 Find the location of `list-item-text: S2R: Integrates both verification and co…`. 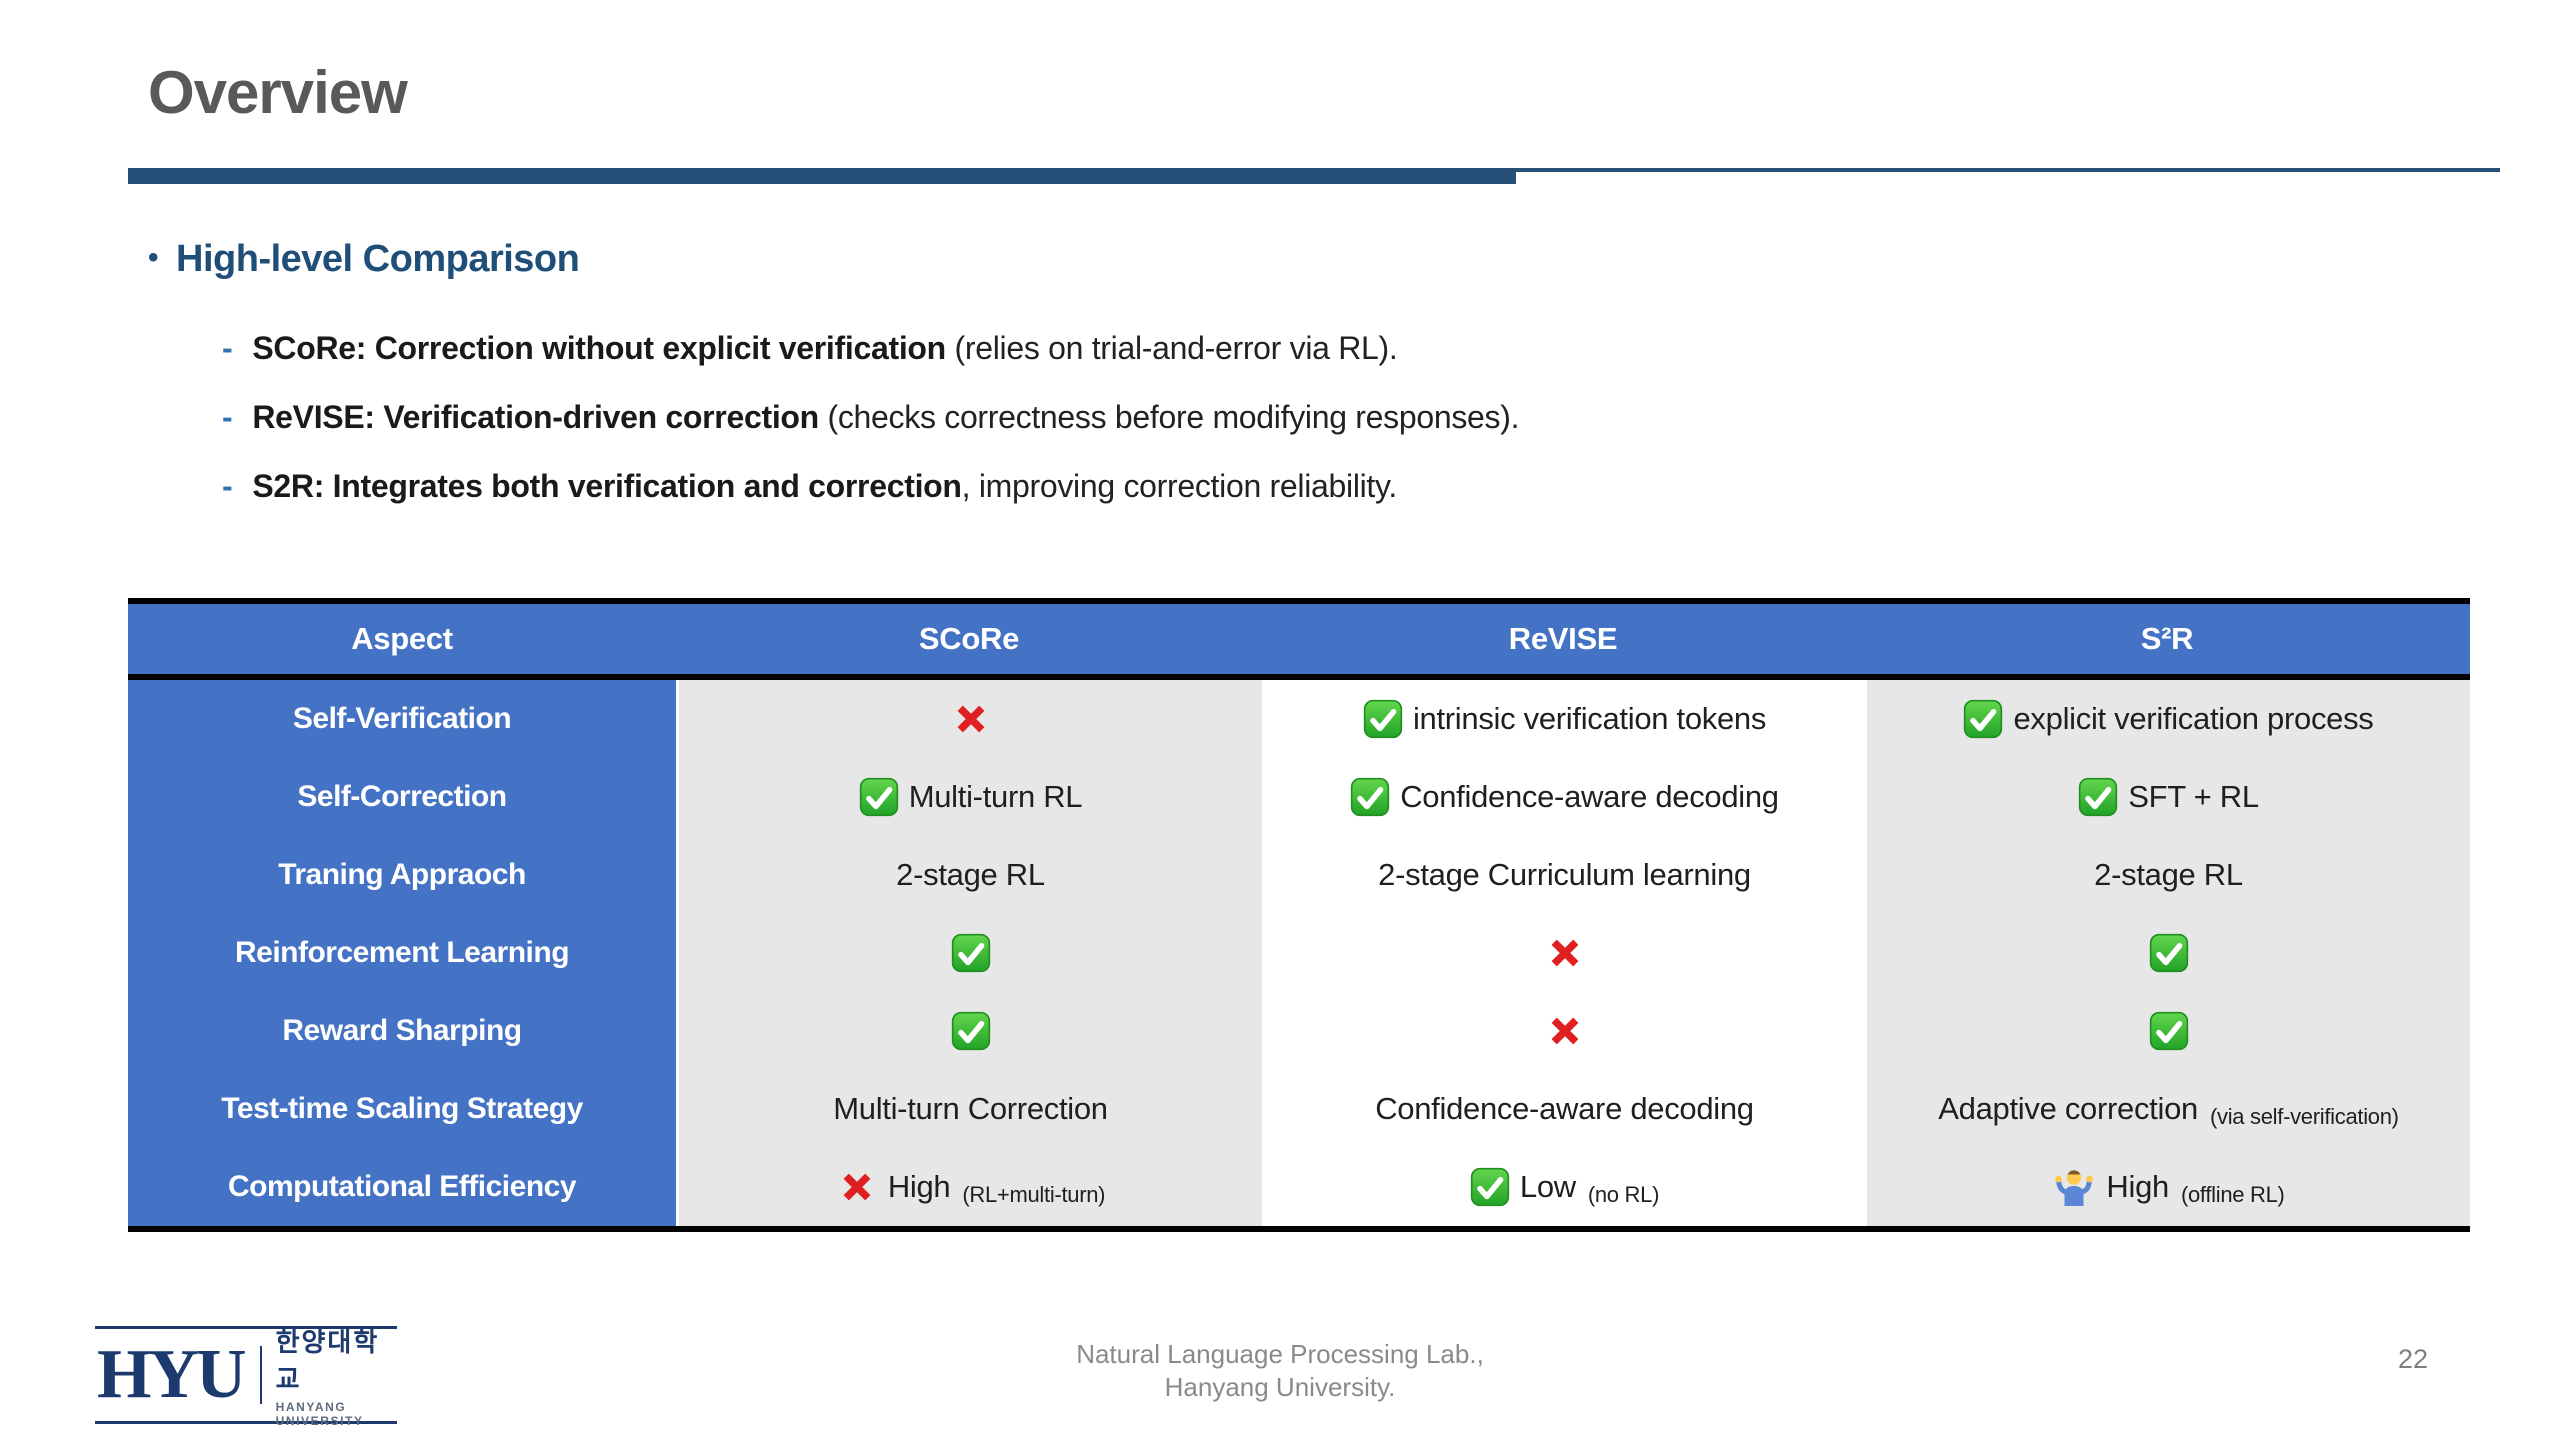

list-item-text: S2R: Integrates both verification and co… is located at coordinates (824, 486).